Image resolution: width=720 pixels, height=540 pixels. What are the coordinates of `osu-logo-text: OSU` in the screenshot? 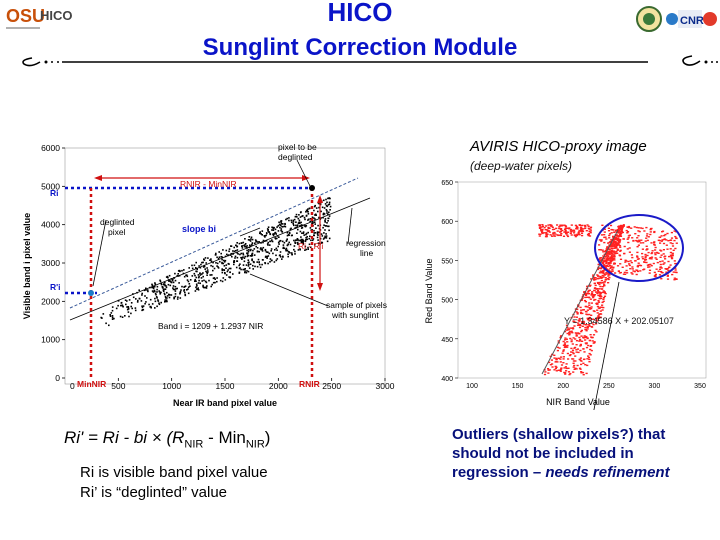 It's located at (25, 16).